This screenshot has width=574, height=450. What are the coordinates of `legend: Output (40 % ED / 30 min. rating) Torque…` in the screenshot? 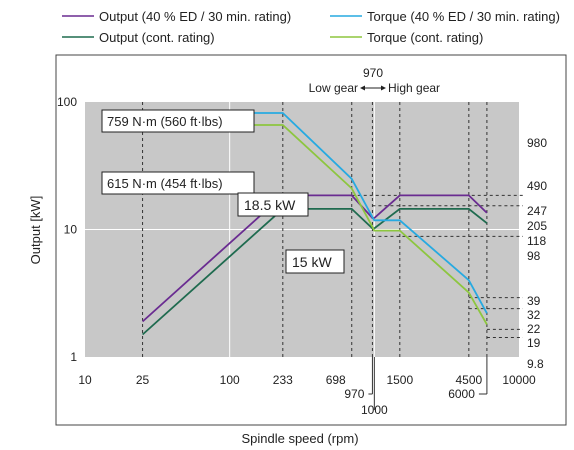 It's located at (311, 27).